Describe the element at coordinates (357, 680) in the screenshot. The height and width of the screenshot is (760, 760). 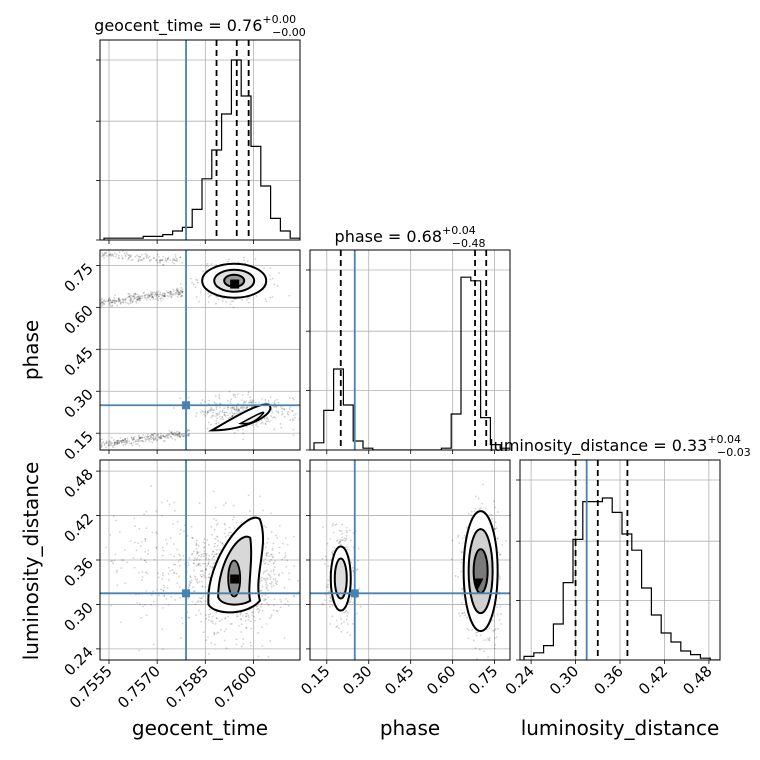
I see `x-tick-label-phase: 0.30` at that location.